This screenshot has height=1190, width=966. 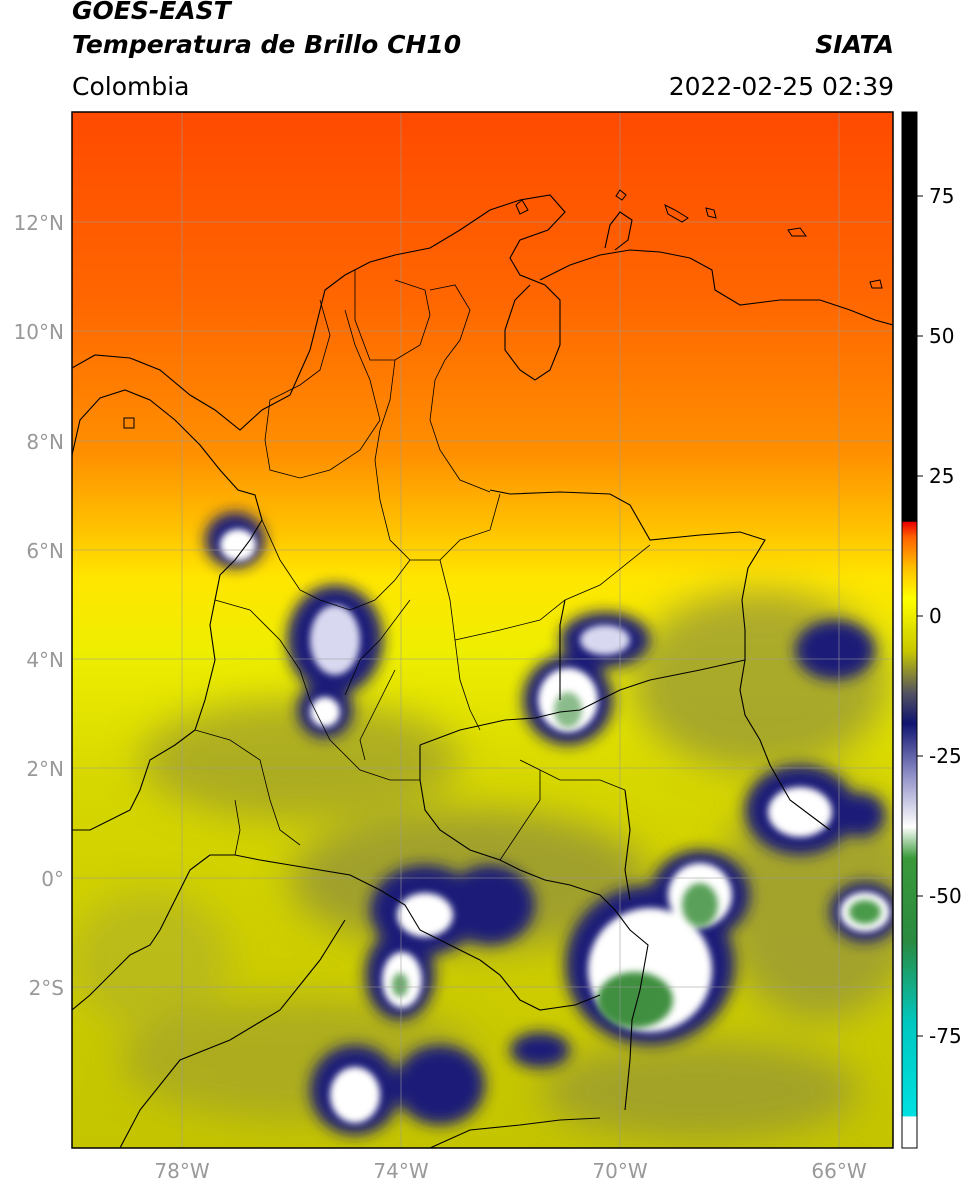 What do you see at coordinates (510, 1171) in the screenshot?
I see `longitude-labels: 78°W 74°W 70°W 66°W` at bounding box center [510, 1171].